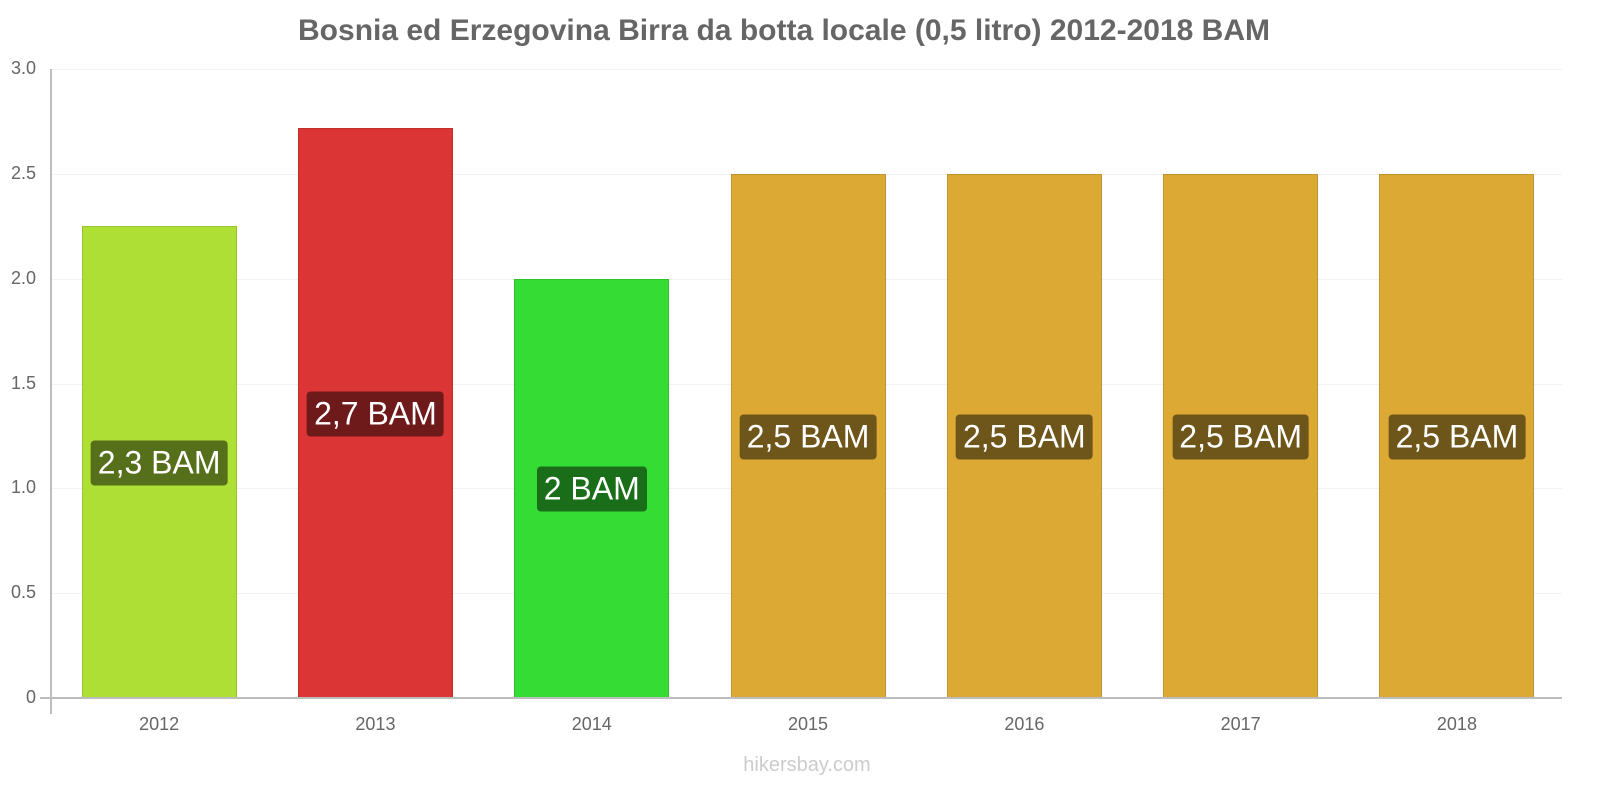 This screenshot has width=1600, height=800. I want to click on x-tick-label: 2016, so click(1024, 724).